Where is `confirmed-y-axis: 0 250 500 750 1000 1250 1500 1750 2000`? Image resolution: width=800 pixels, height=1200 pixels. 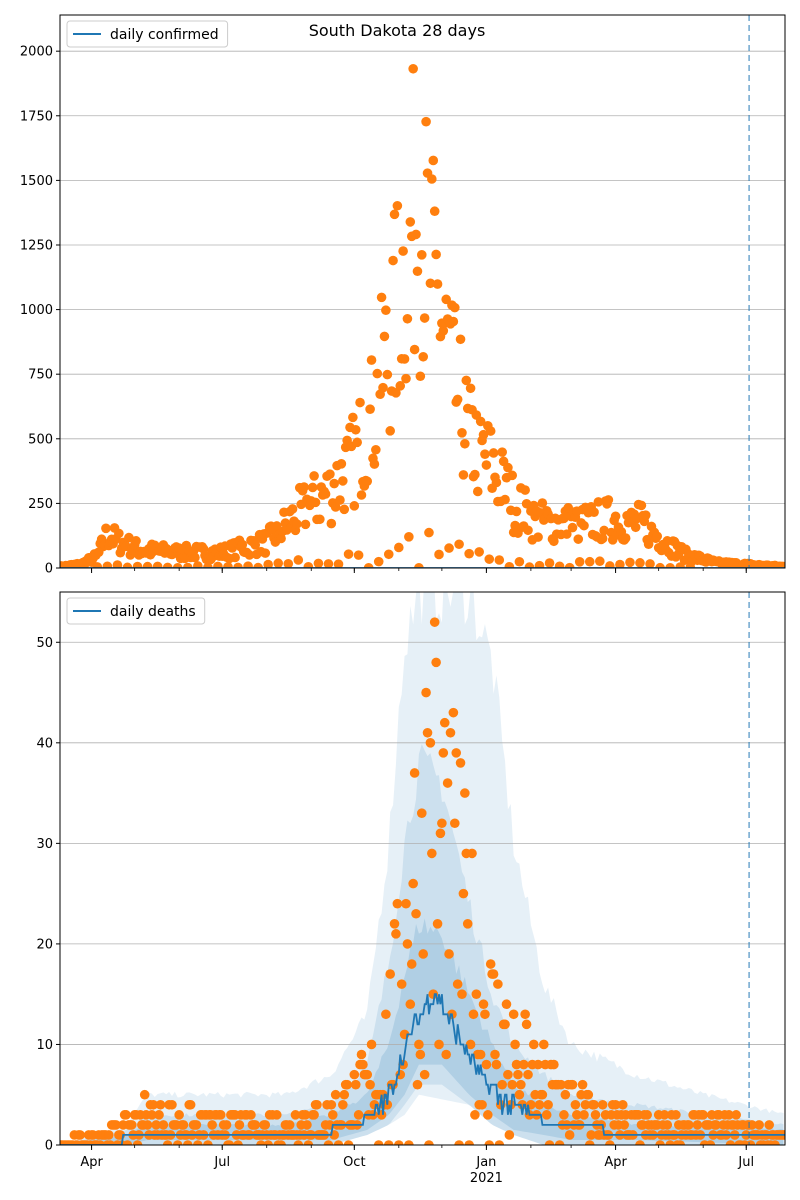 confirmed-y-axis: 0 250 500 750 1000 1250 1500 1750 2000 is located at coordinates (40, 311).